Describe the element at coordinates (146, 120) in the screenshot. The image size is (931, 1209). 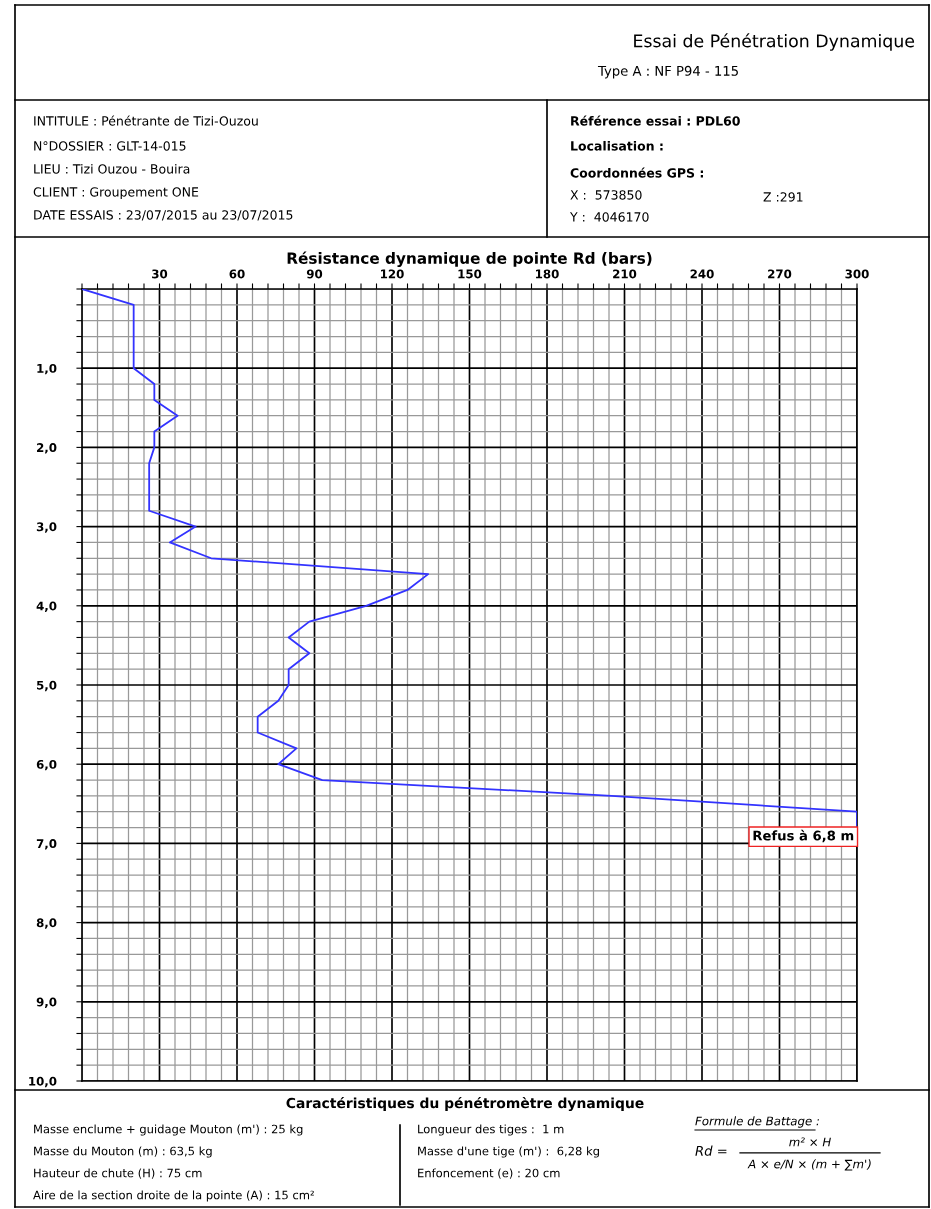
I see `text: INTITULE : Pénétrante de Tizi-Ouzou` at that location.